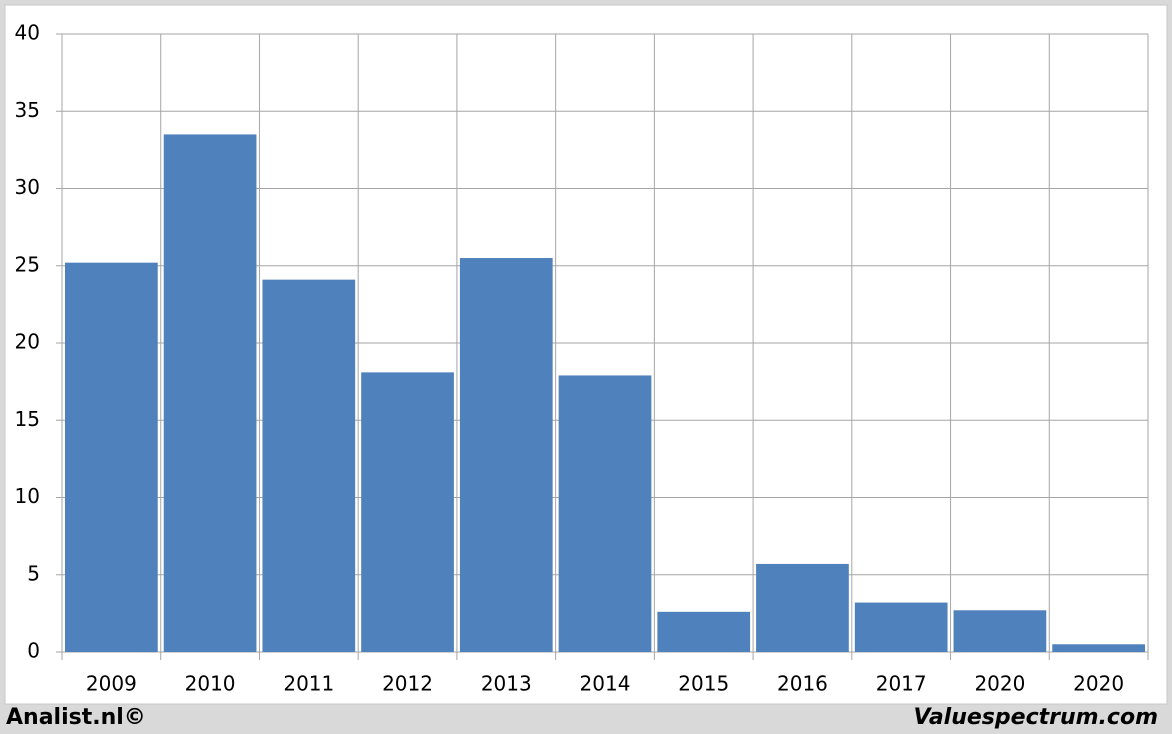 The image size is (1172, 734). I want to click on x-tick-label: 2015, so click(703, 684).